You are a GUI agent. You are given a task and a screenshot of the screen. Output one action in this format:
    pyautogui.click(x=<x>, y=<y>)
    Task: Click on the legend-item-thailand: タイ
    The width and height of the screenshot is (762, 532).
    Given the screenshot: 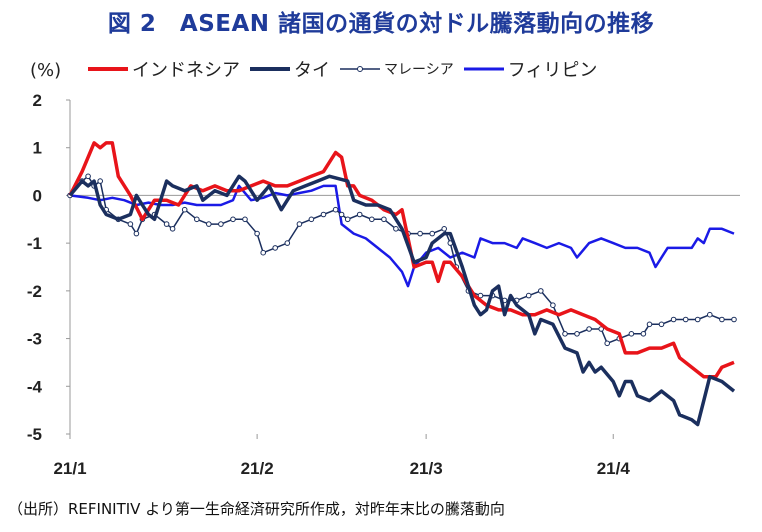 What is the action you would take?
    pyautogui.click(x=290, y=69)
    